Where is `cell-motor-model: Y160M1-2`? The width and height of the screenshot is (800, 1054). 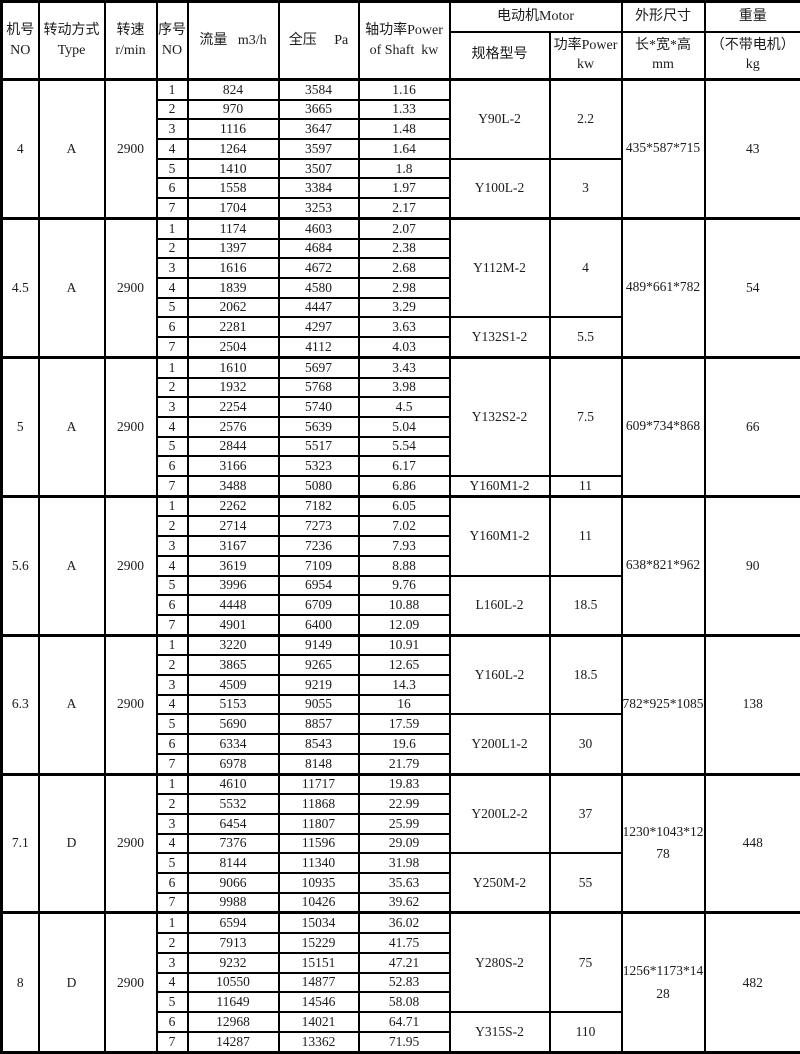
cell-motor-model: Y160M1-2 is located at coordinates (499, 486).